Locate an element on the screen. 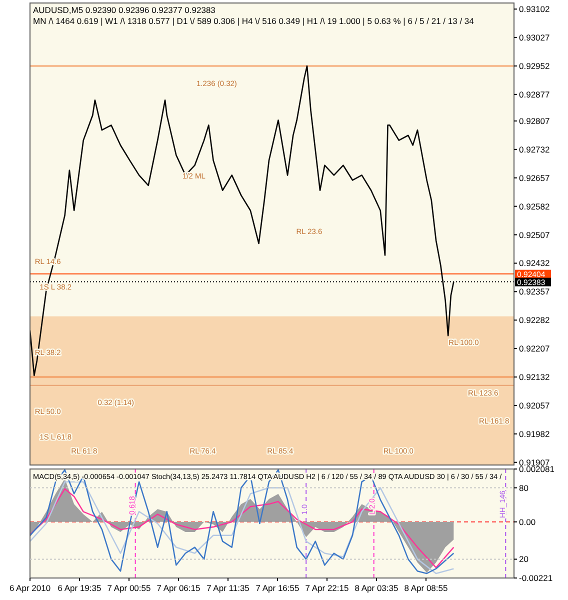 This screenshot has width=568, height=600. y-tick-label: 0.00 is located at coordinates (527, 521).